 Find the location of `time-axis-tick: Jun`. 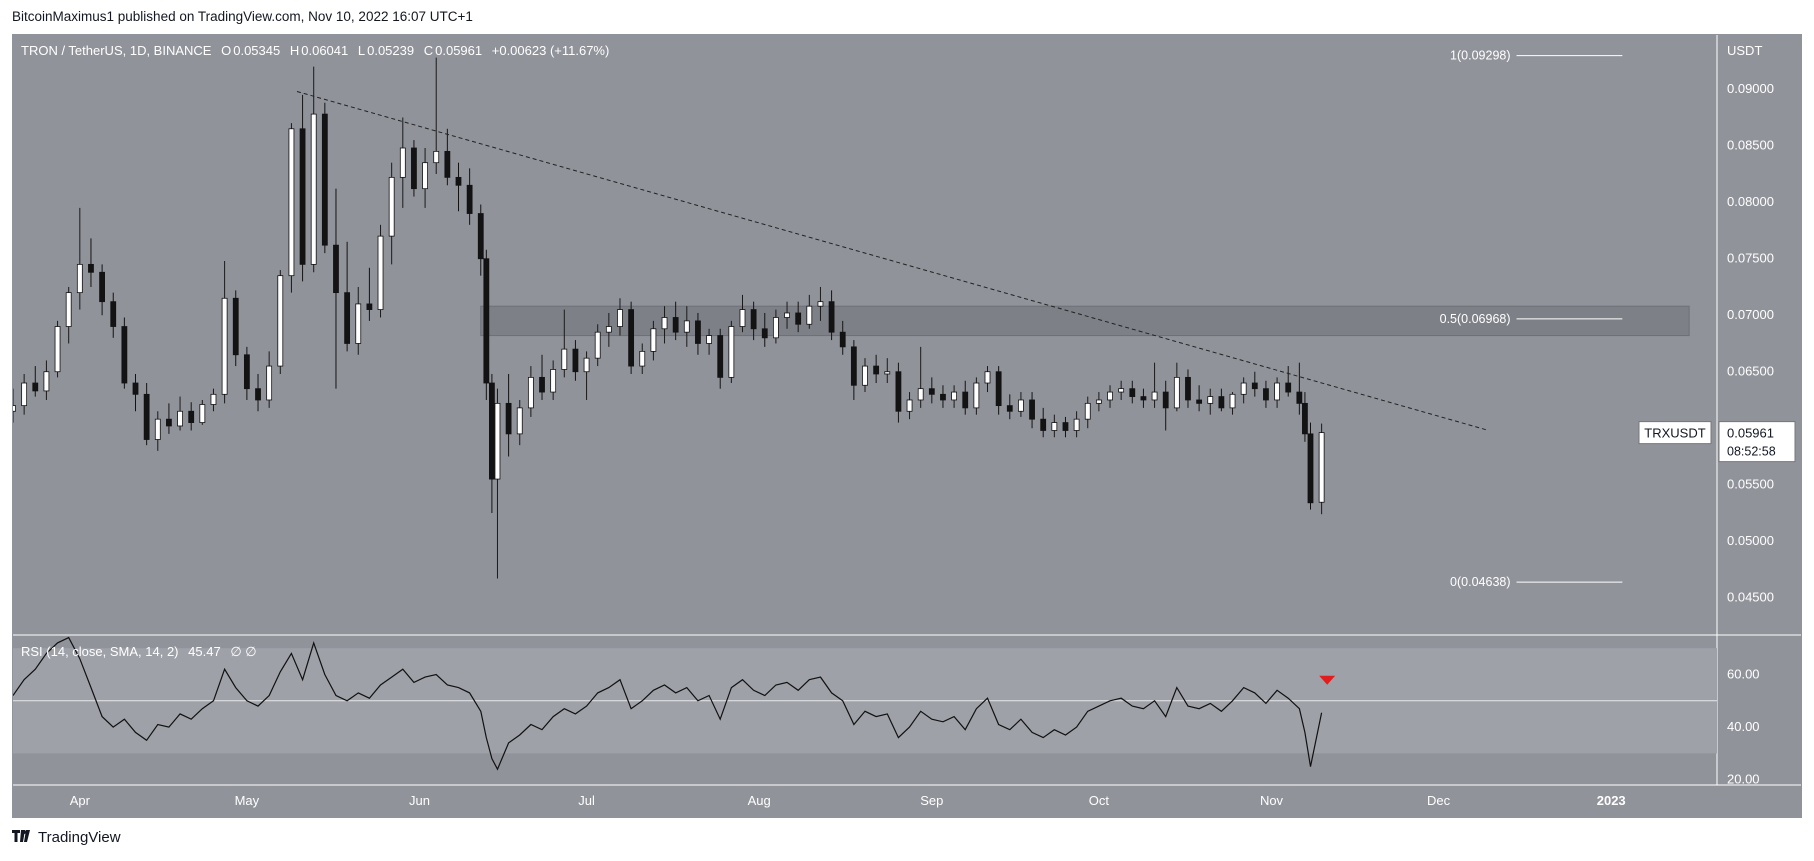

time-axis-tick: Jun is located at coordinates (419, 800).